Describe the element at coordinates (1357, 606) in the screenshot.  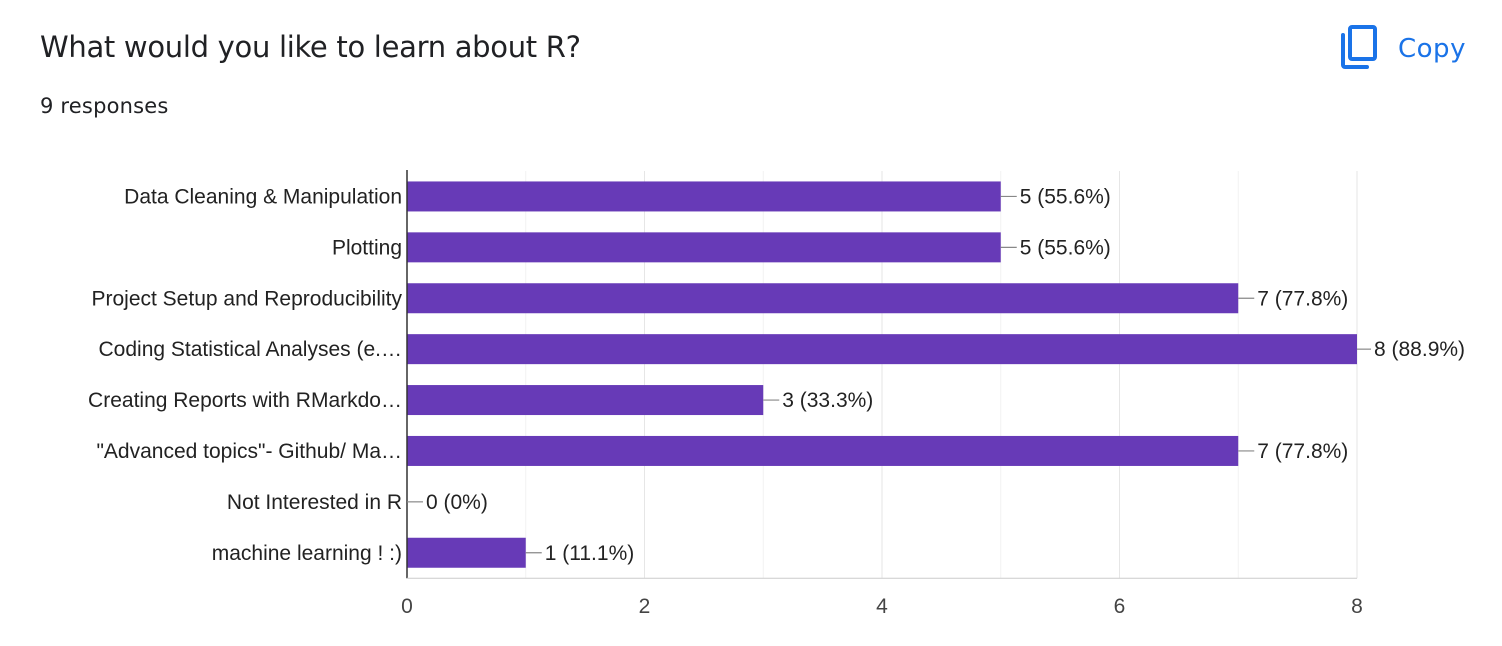
I see `x-tick-label: 8` at that location.